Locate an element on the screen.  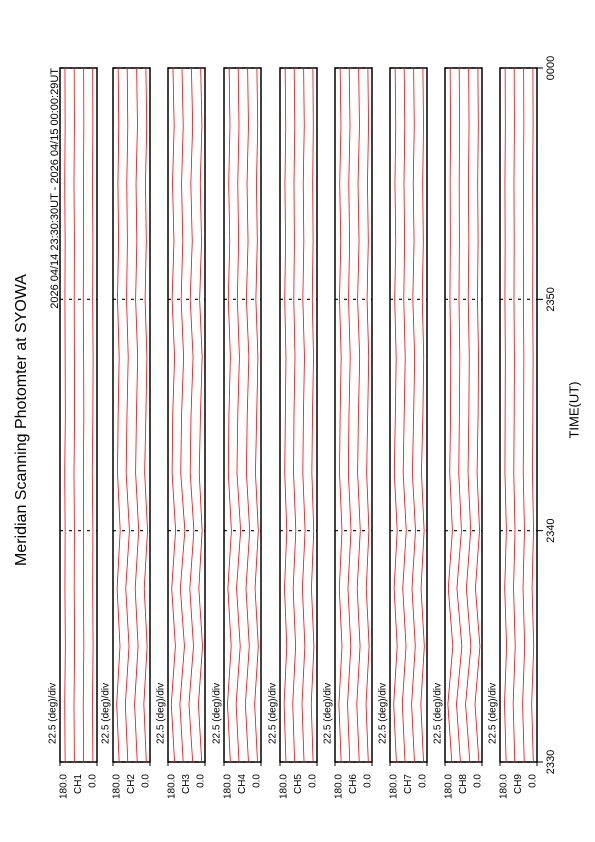
channel-label: CH7 is located at coordinates (408, 784).